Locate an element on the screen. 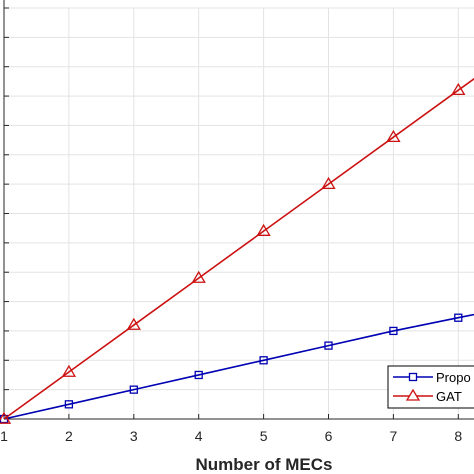 The width and height of the screenshot is (474, 474). x-tick-label: 2 is located at coordinates (69, 436).